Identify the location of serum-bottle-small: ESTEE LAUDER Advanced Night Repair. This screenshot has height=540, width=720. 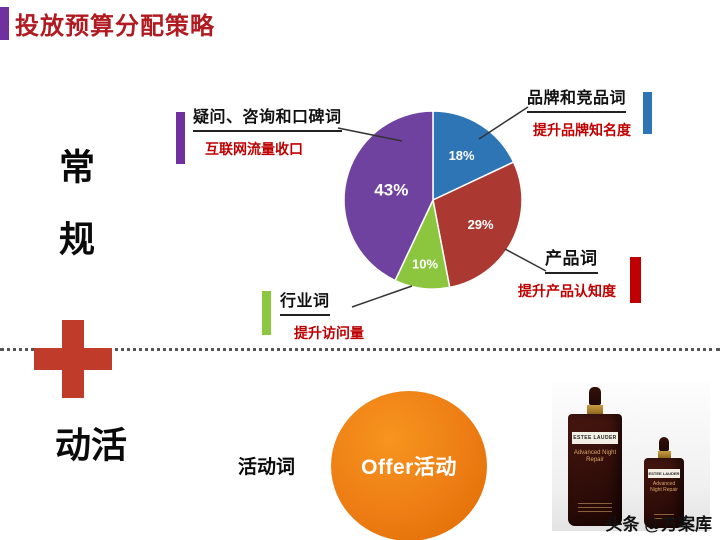
(664, 482).